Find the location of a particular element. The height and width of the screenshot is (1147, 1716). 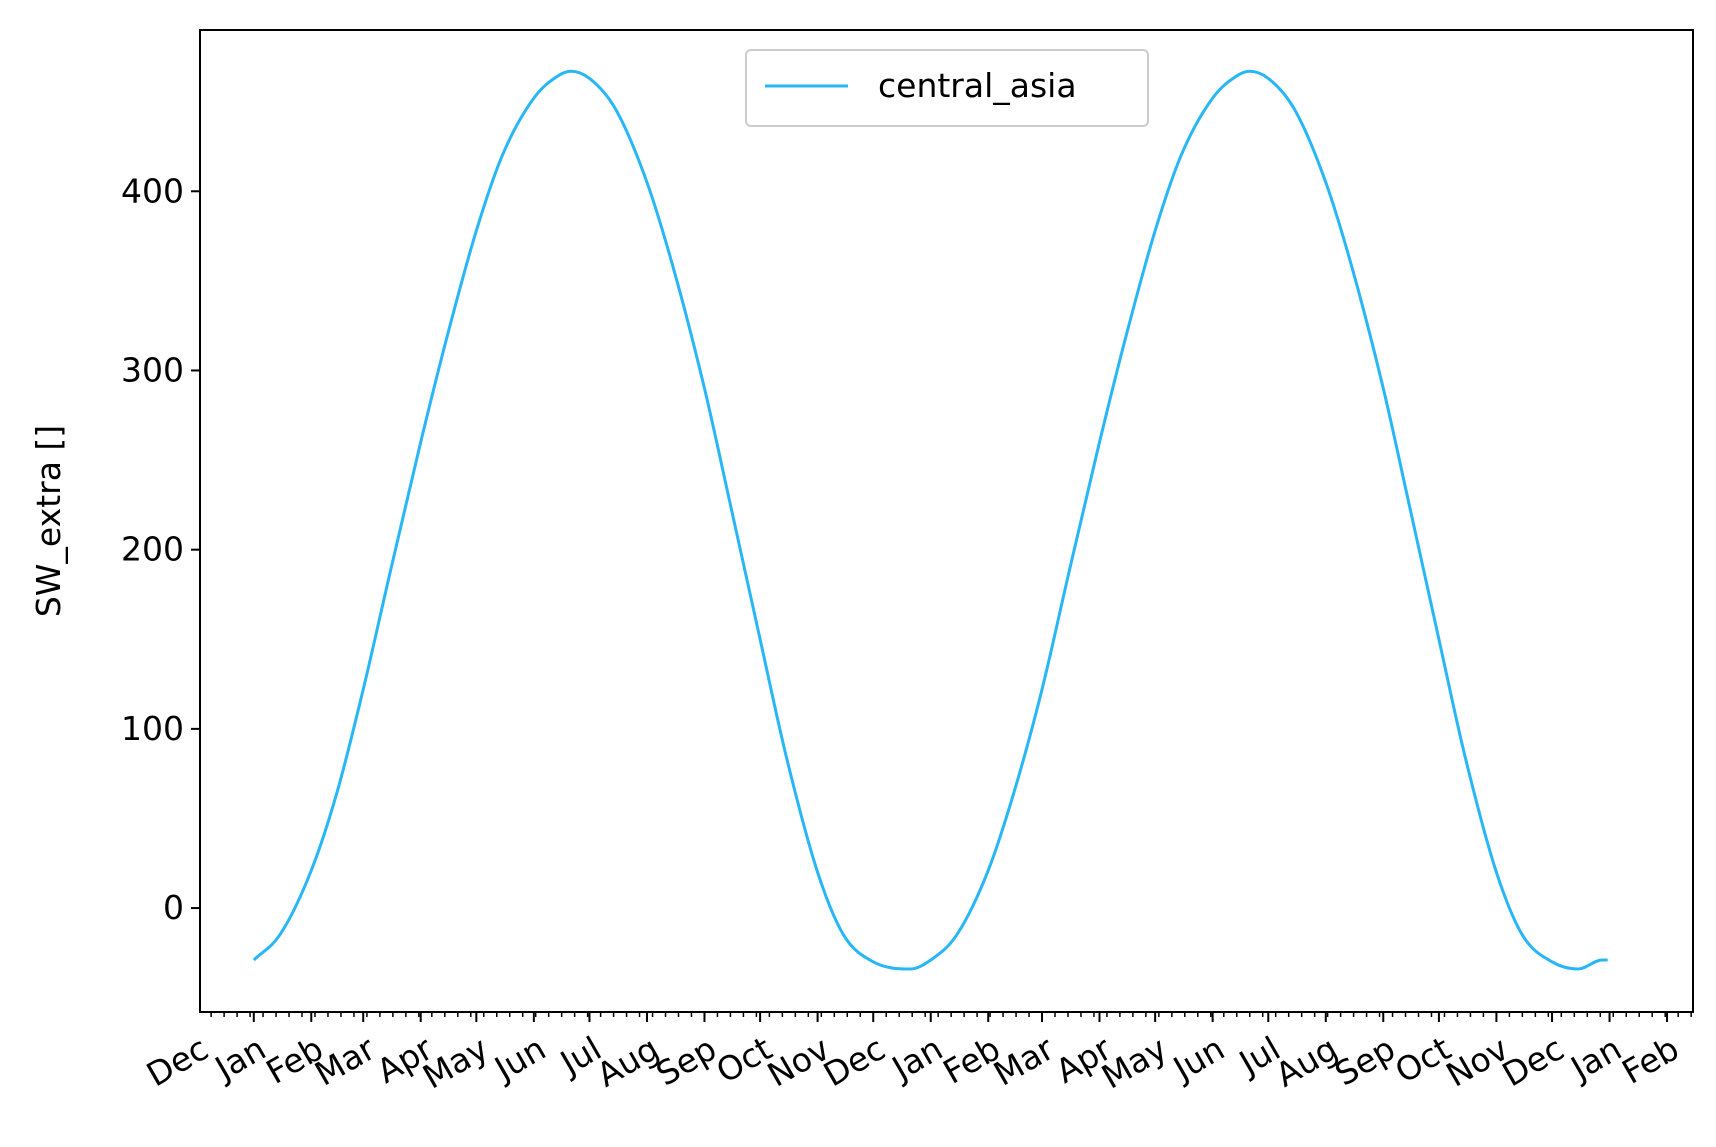

y-axis-title: SW_extra [] is located at coordinates (48, 521).